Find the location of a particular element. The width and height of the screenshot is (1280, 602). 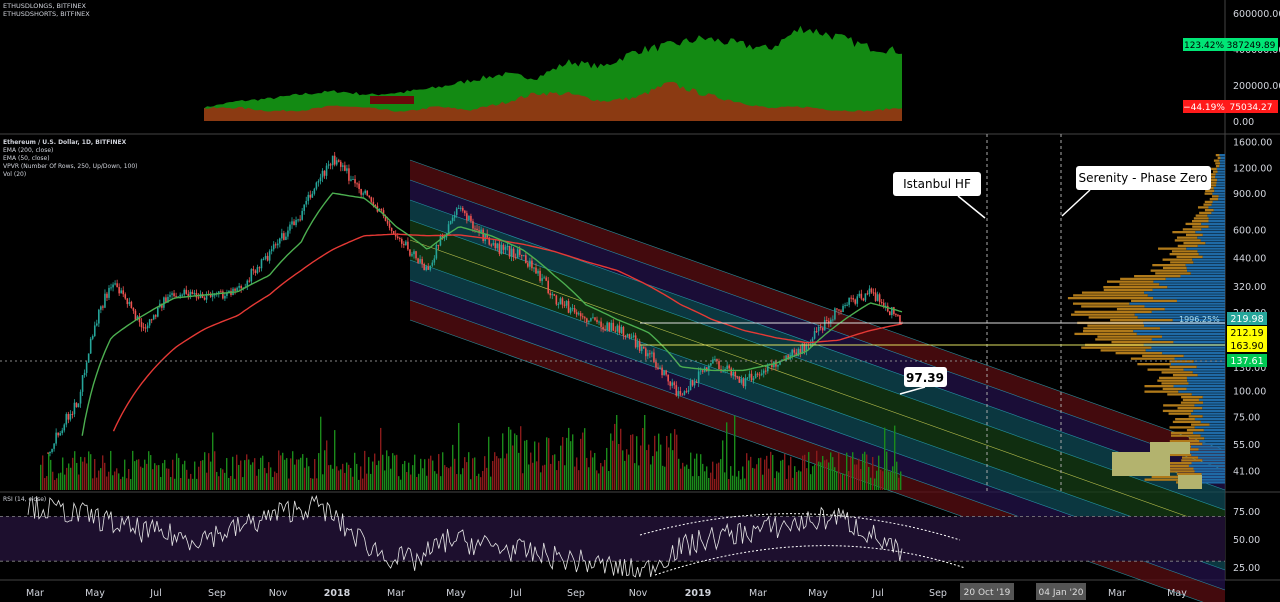

time-highlight-jan-text: 04 Jan '20 is located at coordinates (1061, 593).